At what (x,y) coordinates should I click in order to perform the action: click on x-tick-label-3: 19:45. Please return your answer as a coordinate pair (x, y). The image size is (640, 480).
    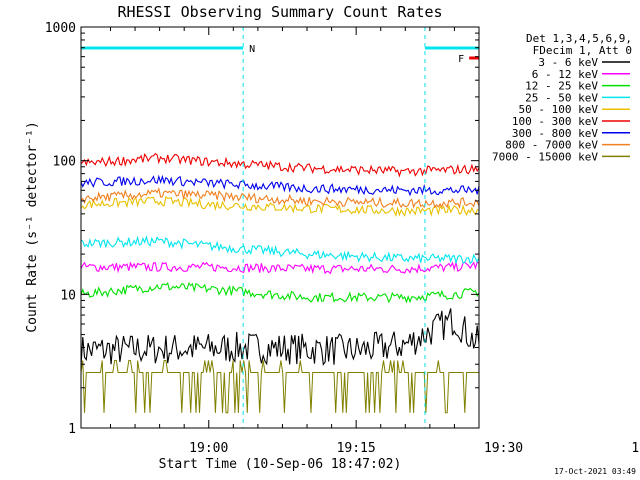
    Looking at the image, I should click on (635, 448).